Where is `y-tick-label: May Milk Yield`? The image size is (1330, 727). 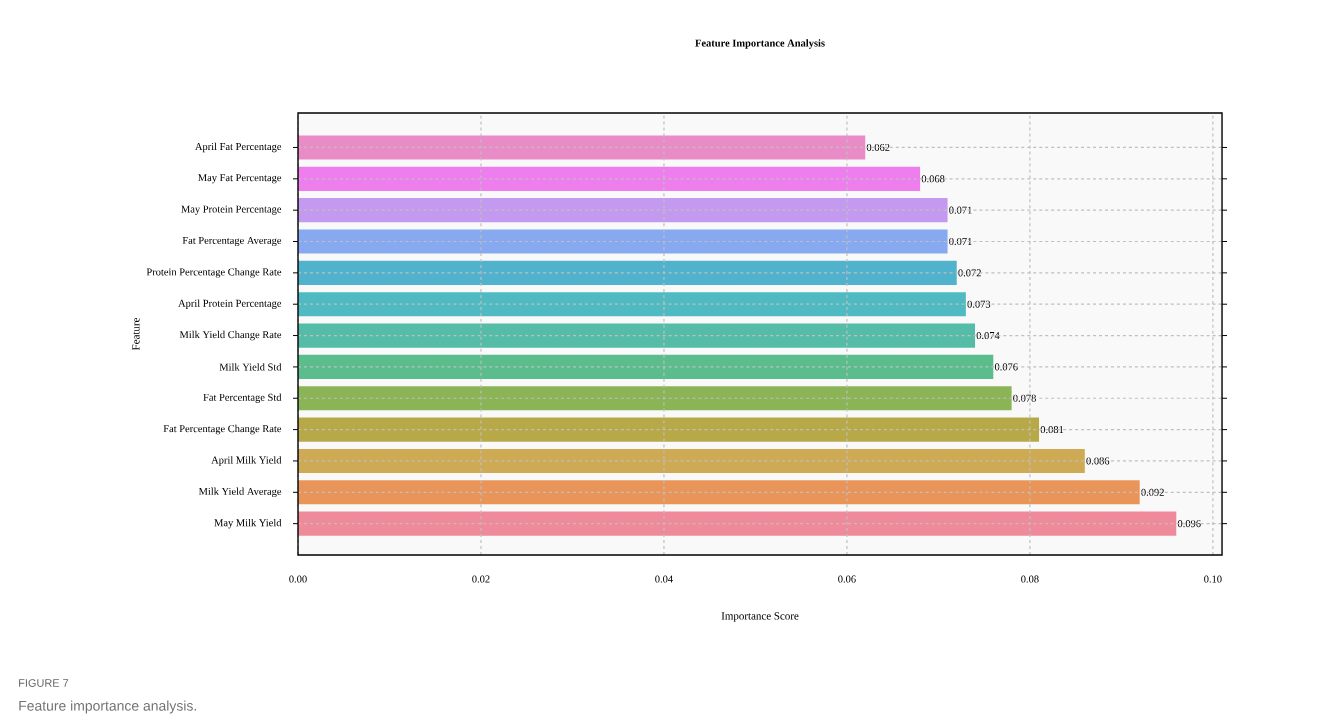 y-tick-label: May Milk Yield is located at coordinates (248, 523).